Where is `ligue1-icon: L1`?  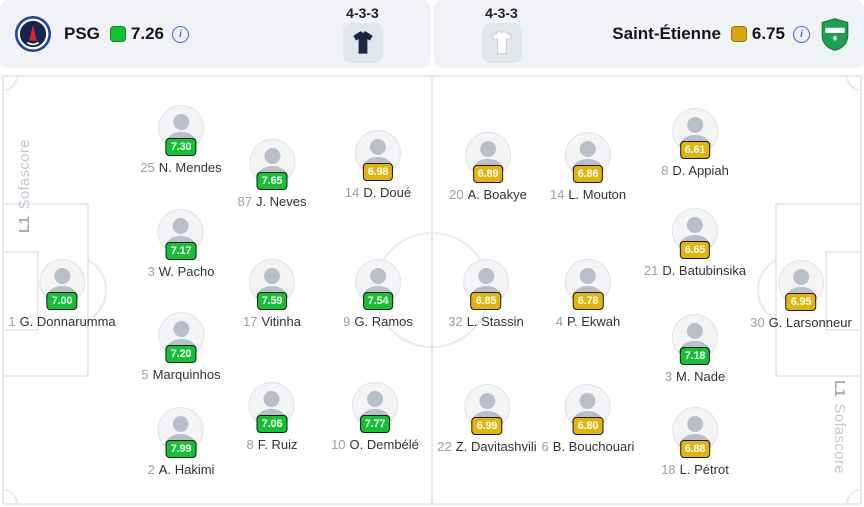 ligue1-icon: L1 is located at coordinates (840, 388).